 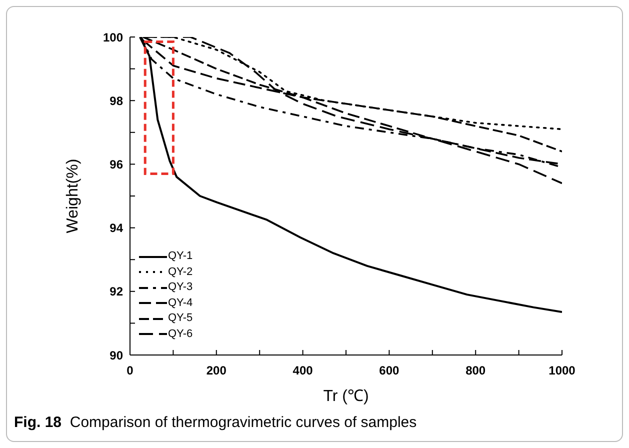 I want to click on x-axis-title: Tr (℃), so click(x=346, y=396).